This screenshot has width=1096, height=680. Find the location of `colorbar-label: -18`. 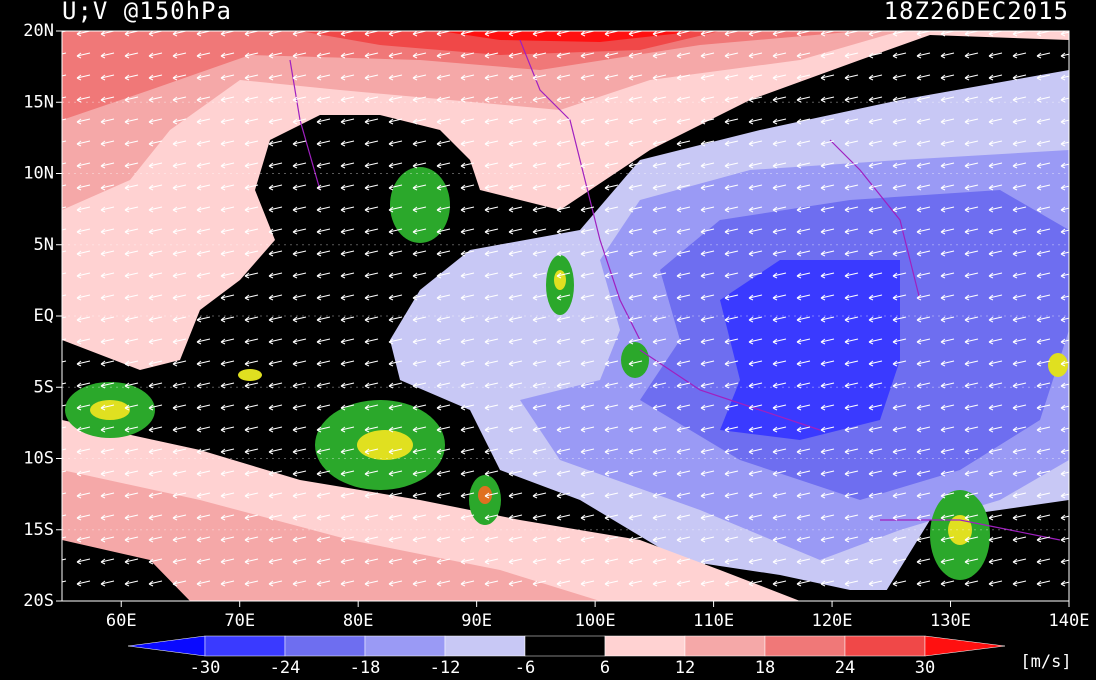

colorbar-label: -18 is located at coordinates (365, 668).